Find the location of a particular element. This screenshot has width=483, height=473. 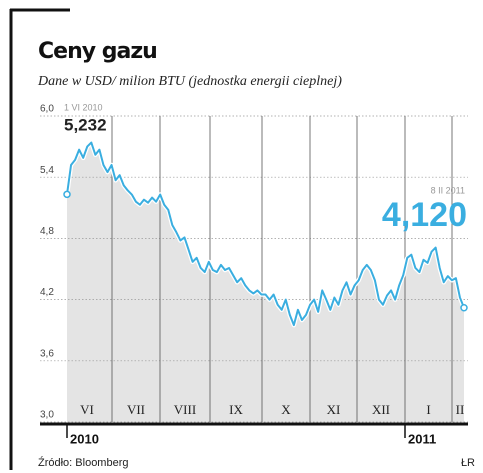

x-tick-label: I is located at coordinates (428, 409).